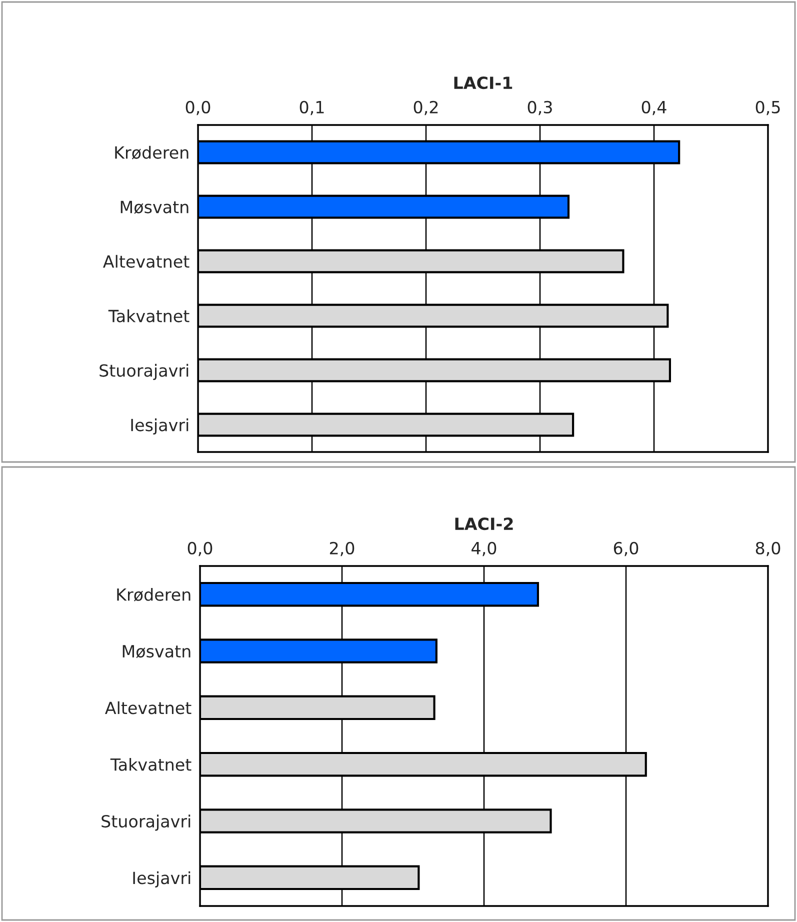 This screenshot has width=797, height=922. Describe the element at coordinates (626, 549) in the screenshot. I see `x-tick-label: 6,0` at that location.